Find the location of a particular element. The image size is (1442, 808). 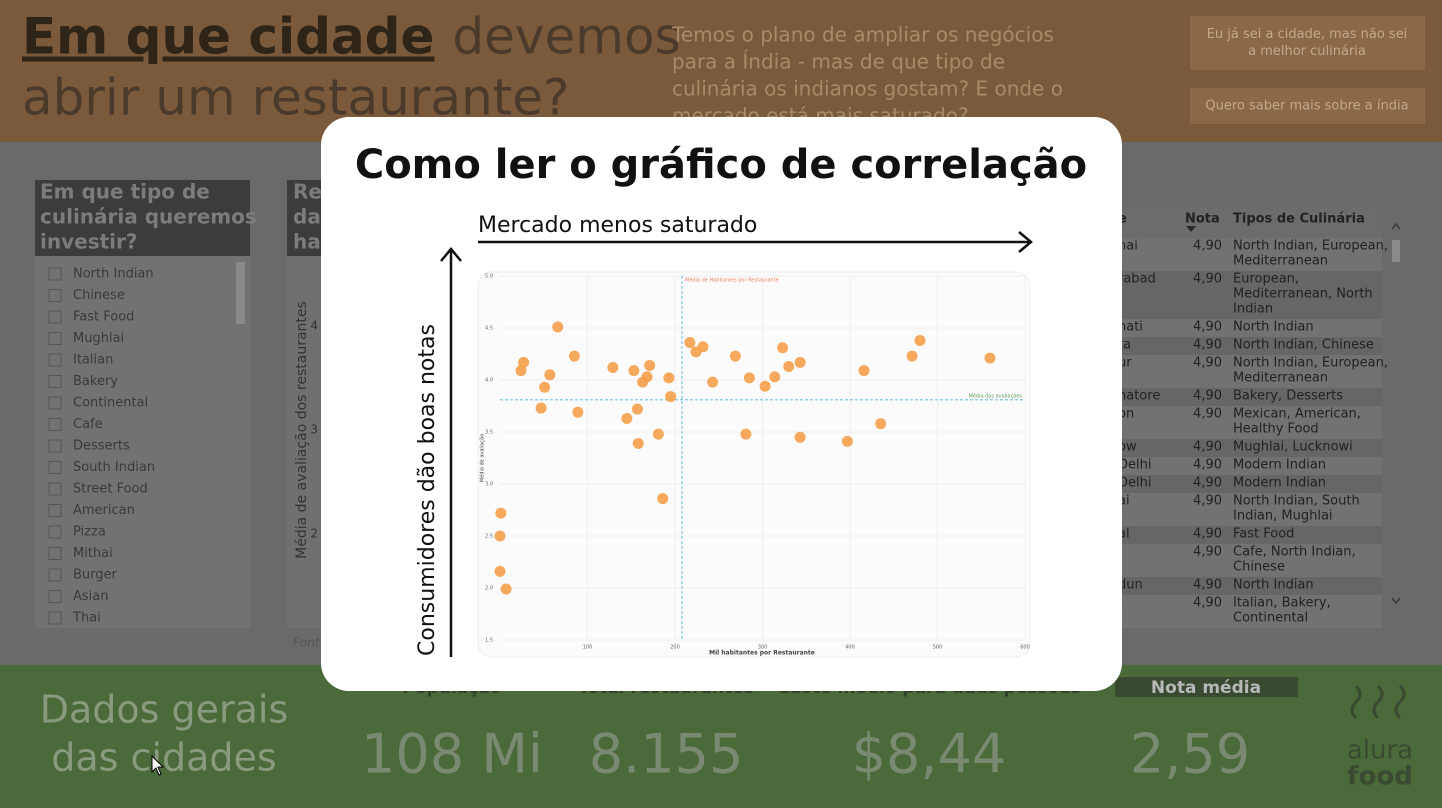

title-highlight: Em que cidade is located at coordinates (228, 37).